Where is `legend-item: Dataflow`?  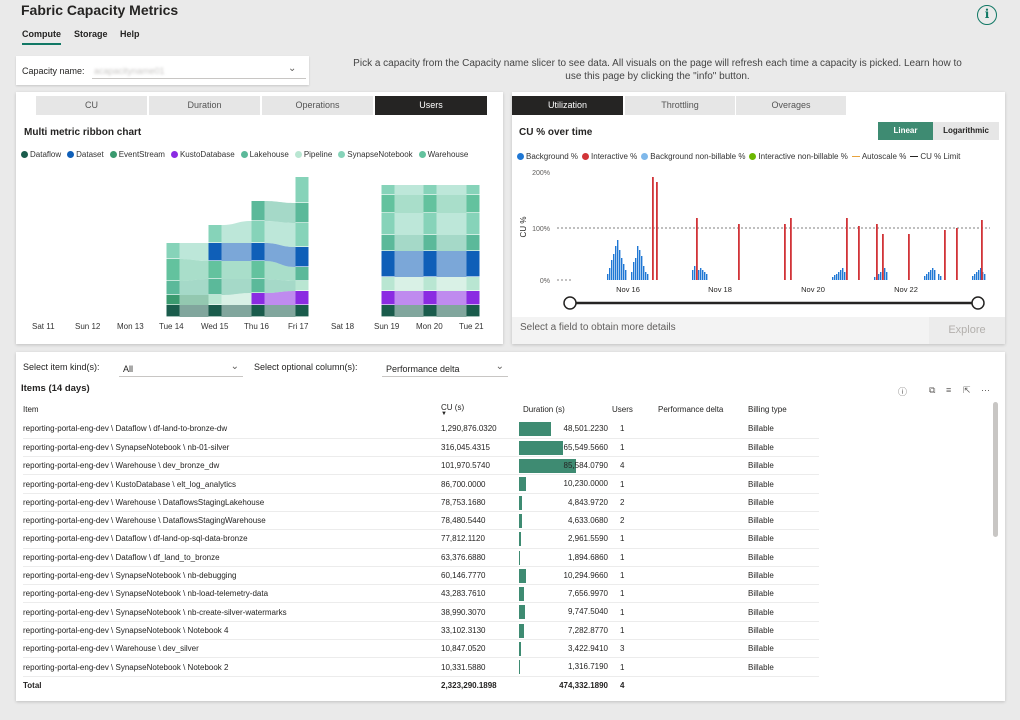
legend-item: Dataflow is located at coordinates (41, 154).